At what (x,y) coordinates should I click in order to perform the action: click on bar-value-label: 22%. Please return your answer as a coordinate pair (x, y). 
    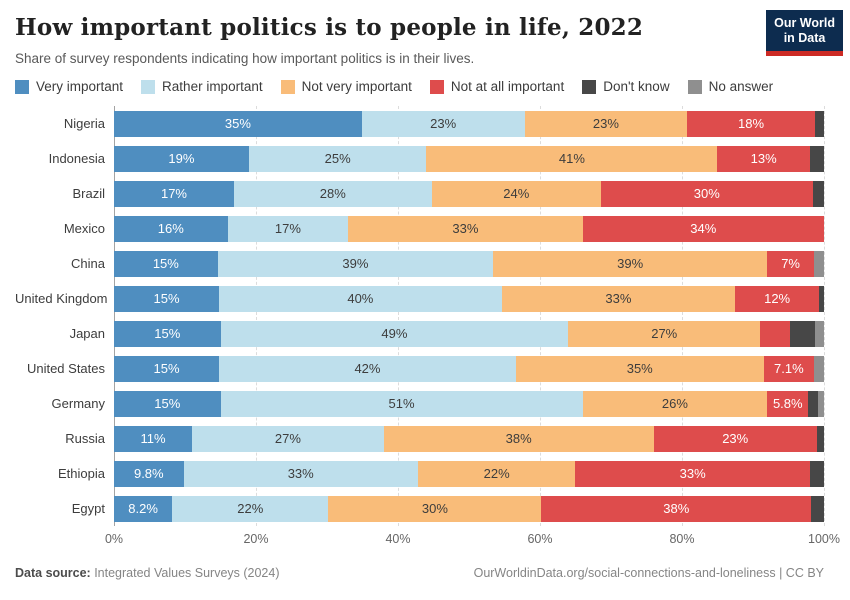
    Looking at the image, I should click on (496, 473).